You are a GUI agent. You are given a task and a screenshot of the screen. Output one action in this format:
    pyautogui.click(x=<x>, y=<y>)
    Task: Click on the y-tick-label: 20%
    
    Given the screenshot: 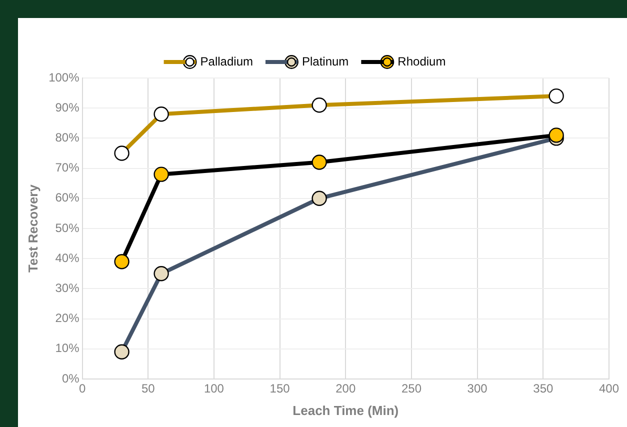 What is the action you would take?
    pyautogui.click(x=67, y=318)
    